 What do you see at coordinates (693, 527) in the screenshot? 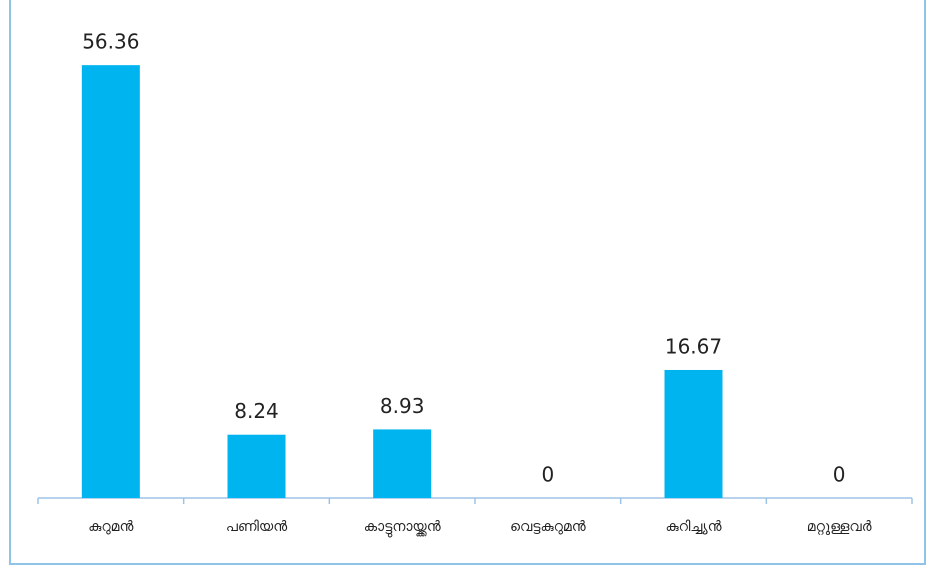
I see `x-tick-label: കുറിച്ച്യൻ` at bounding box center [693, 527].